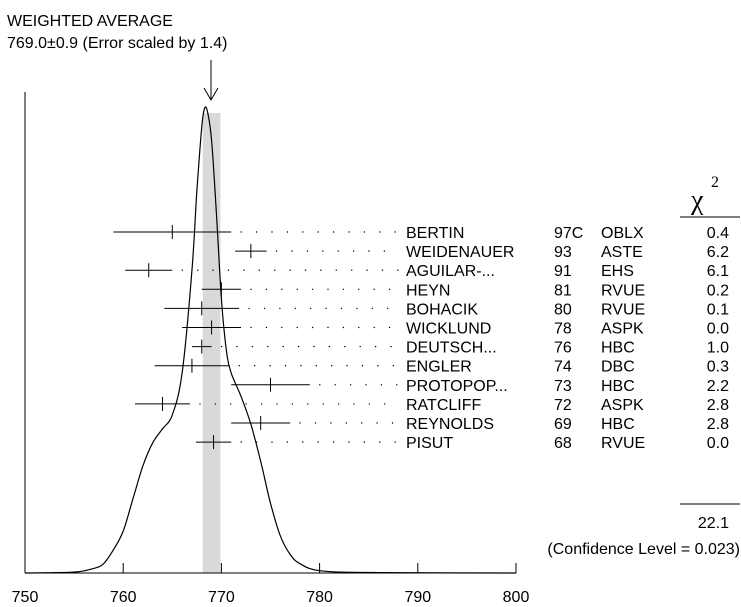  Describe the element at coordinates (563, 290) in the screenshot. I see `measurement-year: 81` at that location.